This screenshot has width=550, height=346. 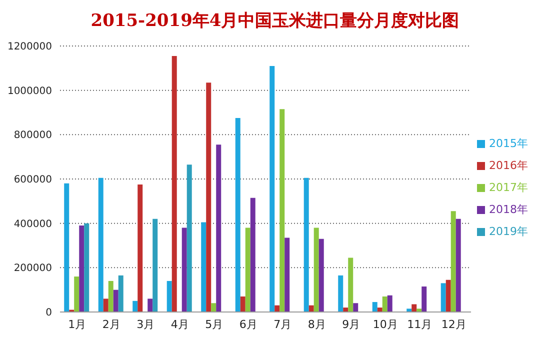 I want to click on x-tick-label: 8月, so click(x=317, y=324).